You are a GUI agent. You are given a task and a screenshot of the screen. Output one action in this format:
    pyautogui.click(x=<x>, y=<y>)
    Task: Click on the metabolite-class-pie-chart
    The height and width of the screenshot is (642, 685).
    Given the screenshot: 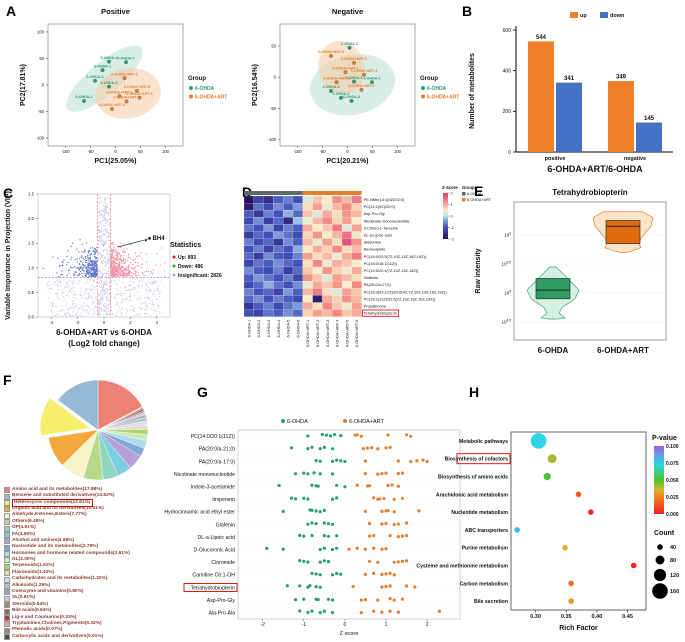 What is the action you would take?
    pyautogui.click(x=94, y=430)
    